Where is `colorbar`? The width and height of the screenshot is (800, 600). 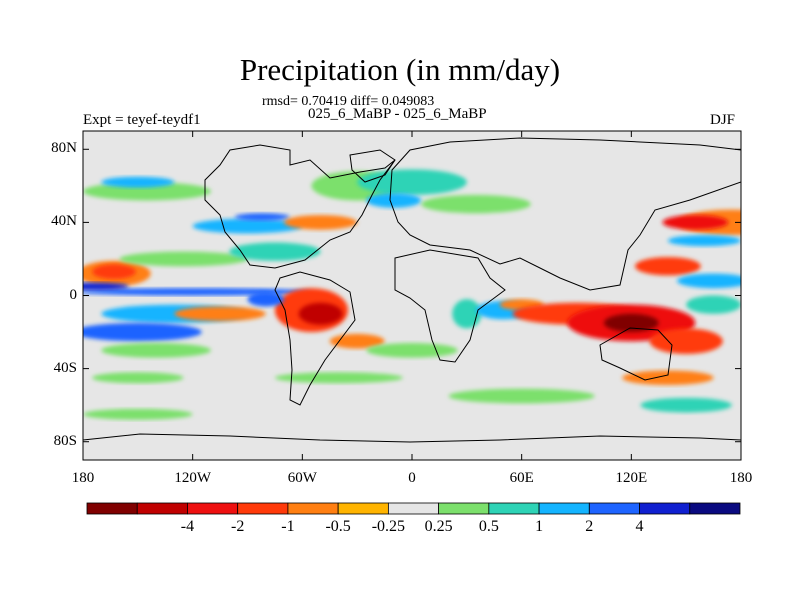
colorbar is located at coordinates (413, 508).